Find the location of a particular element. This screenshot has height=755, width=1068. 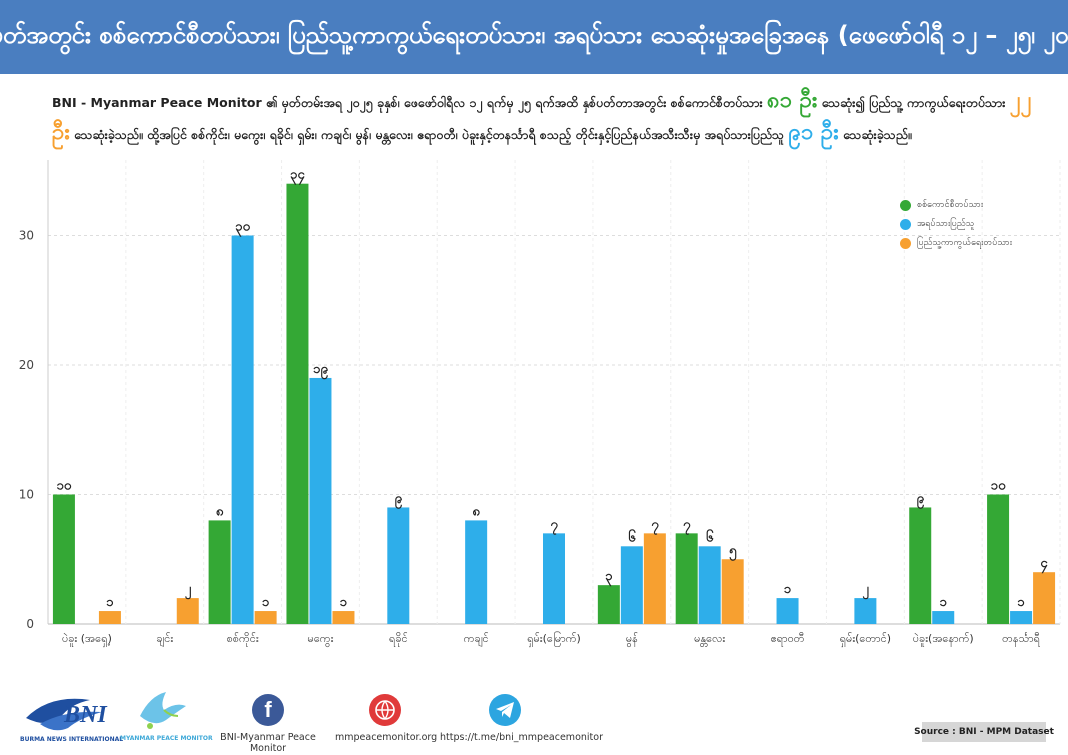

bar-data-label: ၅ is located at coordinates (733, 552).